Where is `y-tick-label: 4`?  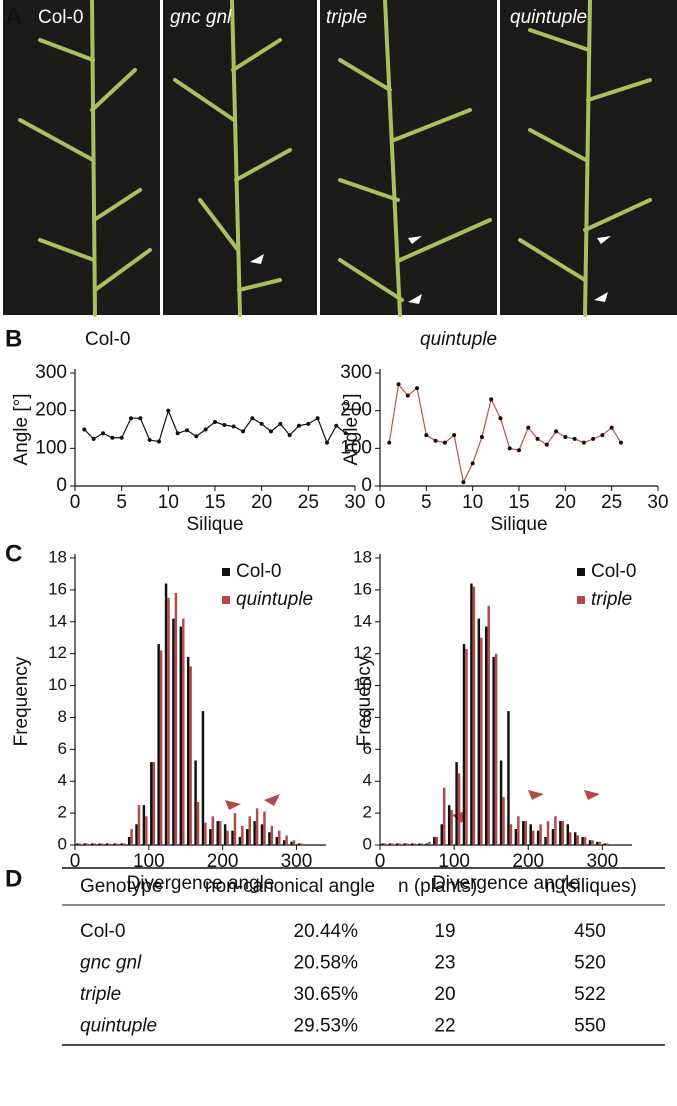 y-tick-label: 4 is located at coordinates (62, 780).